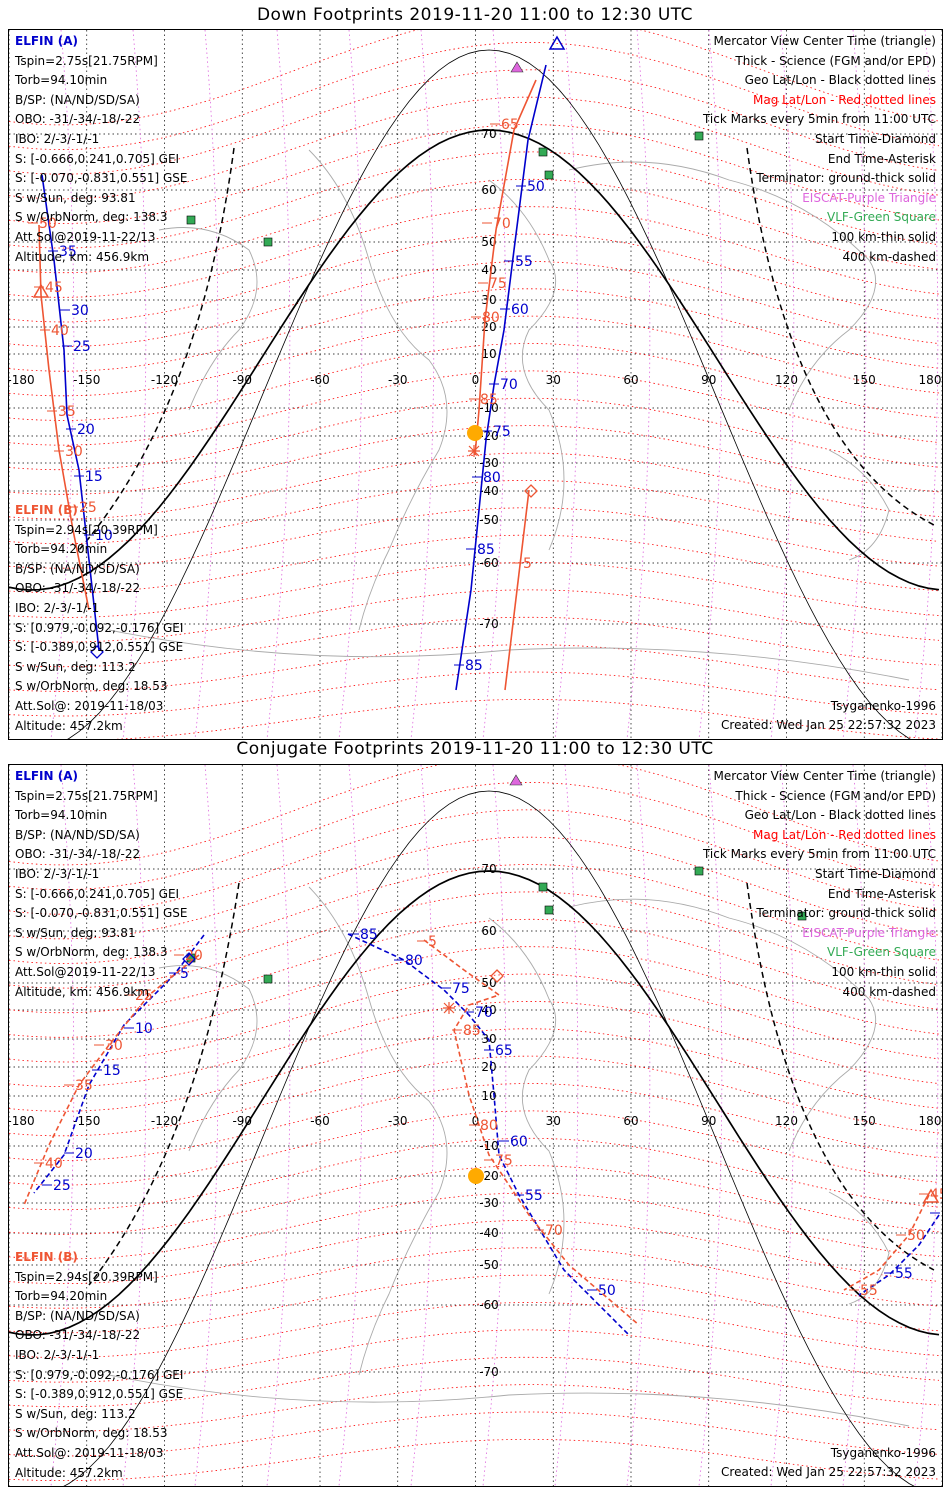  Describe the element at coordinates (61, 80) in the screenshot. I see `info-line: Torb=94.10min` at that location.